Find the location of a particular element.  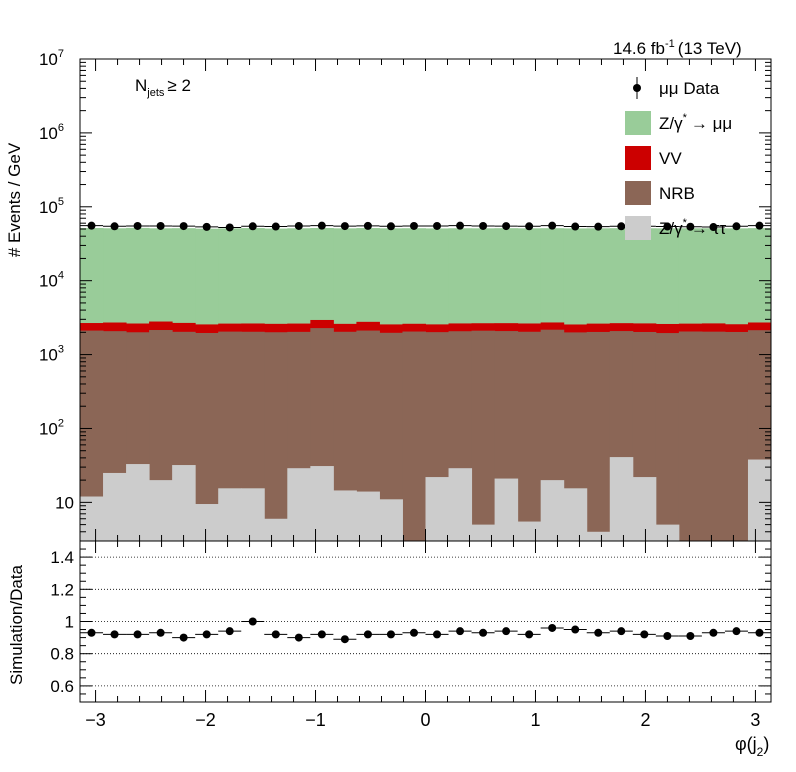

legend-label: VV is located at coordinates (670, 158).